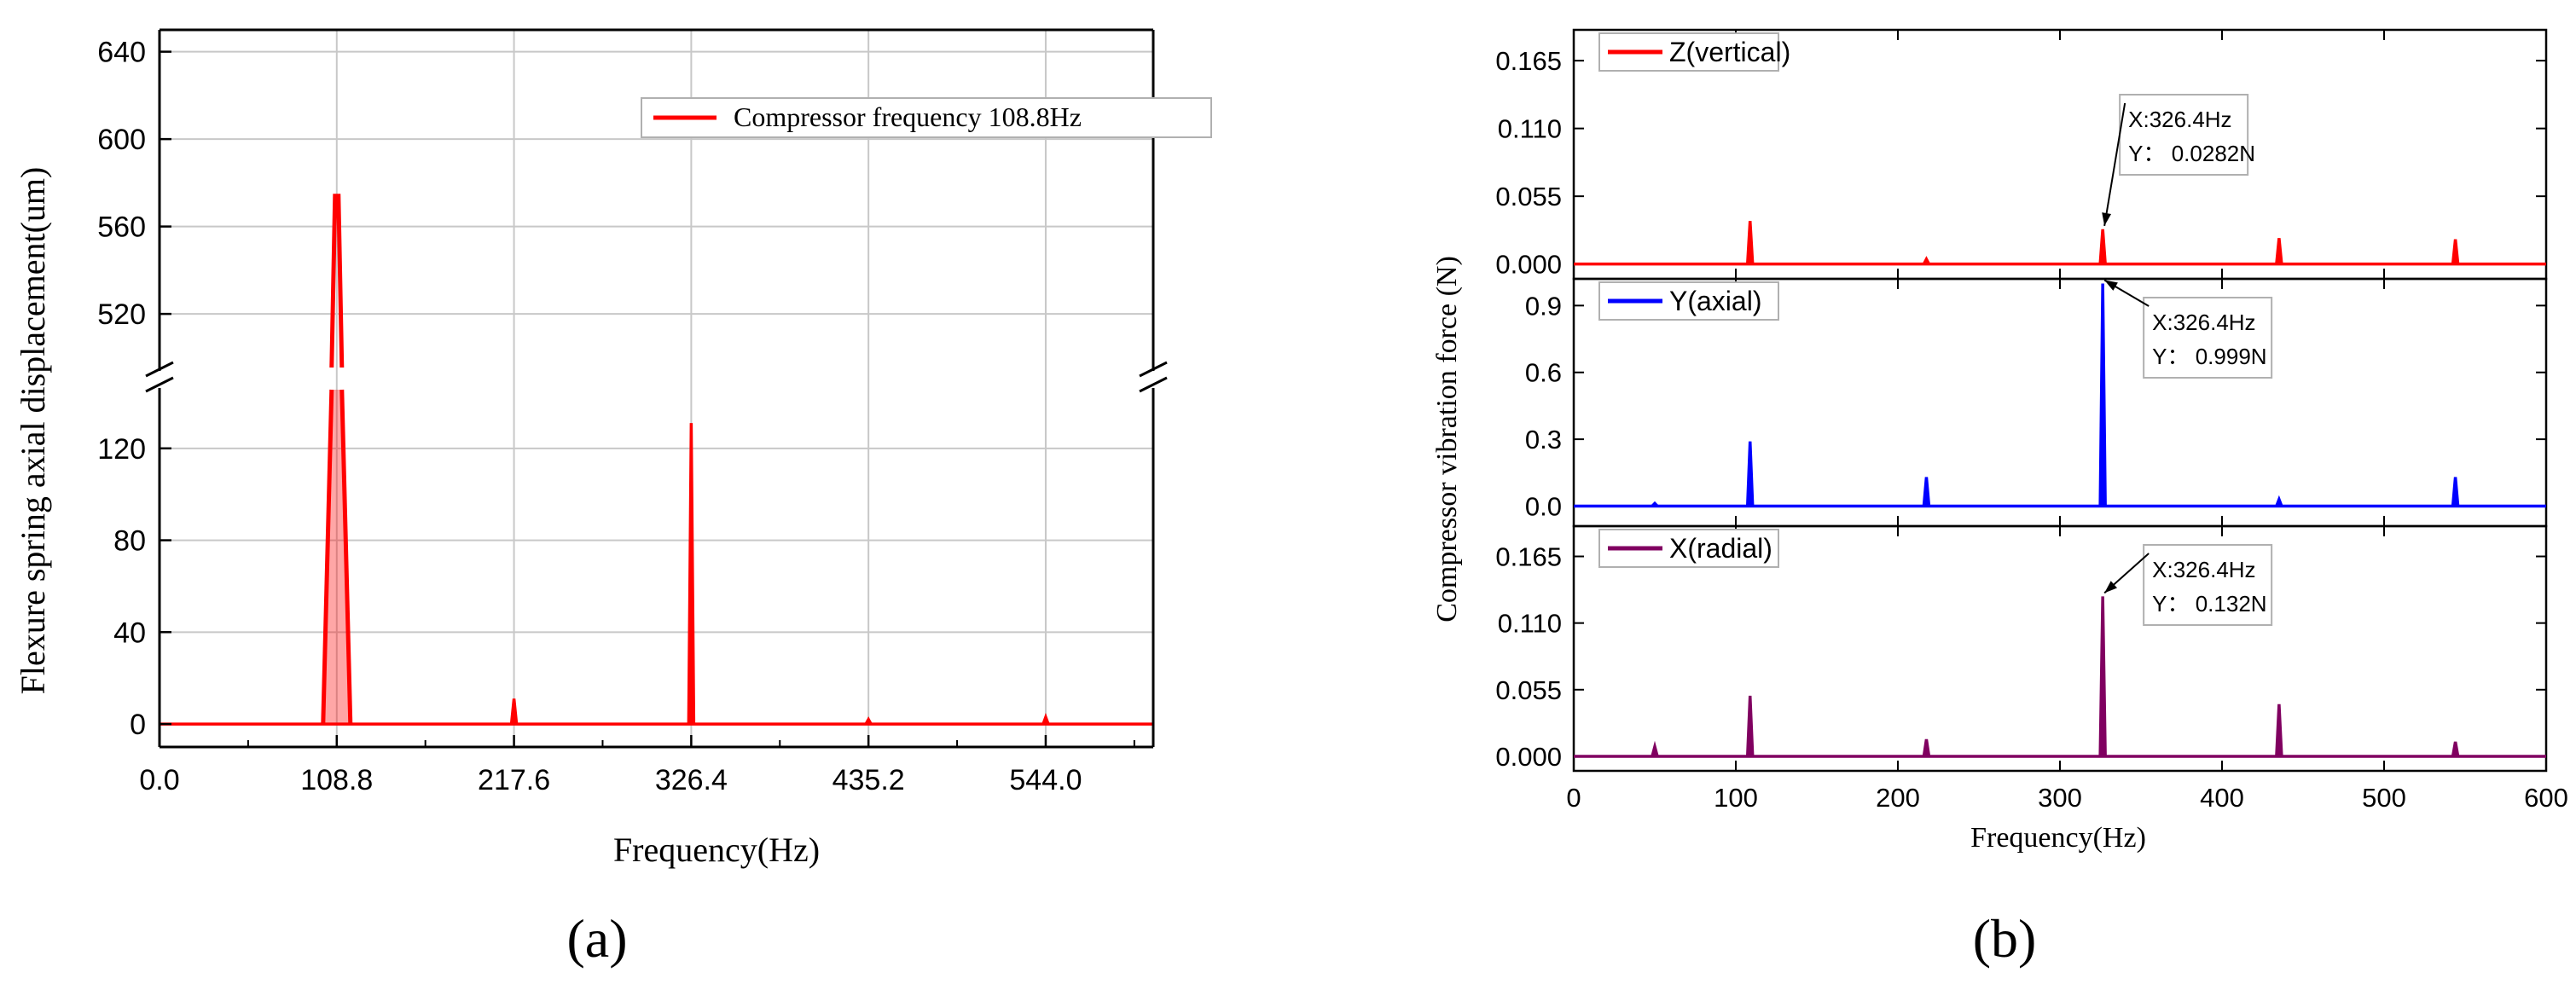 This screenshot has width=2576, height=990. I want to click on legend-label: Compressor frequency 108.8Hz, so click(908, 116).